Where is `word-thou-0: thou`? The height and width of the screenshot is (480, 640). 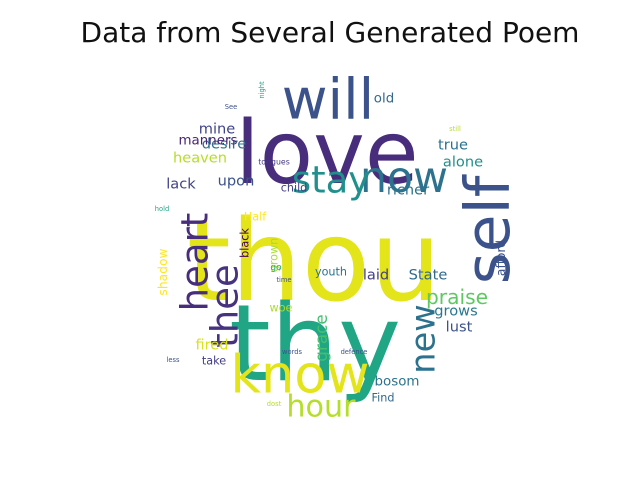
word-thou-0: thou is located at coordinates (314, 262).